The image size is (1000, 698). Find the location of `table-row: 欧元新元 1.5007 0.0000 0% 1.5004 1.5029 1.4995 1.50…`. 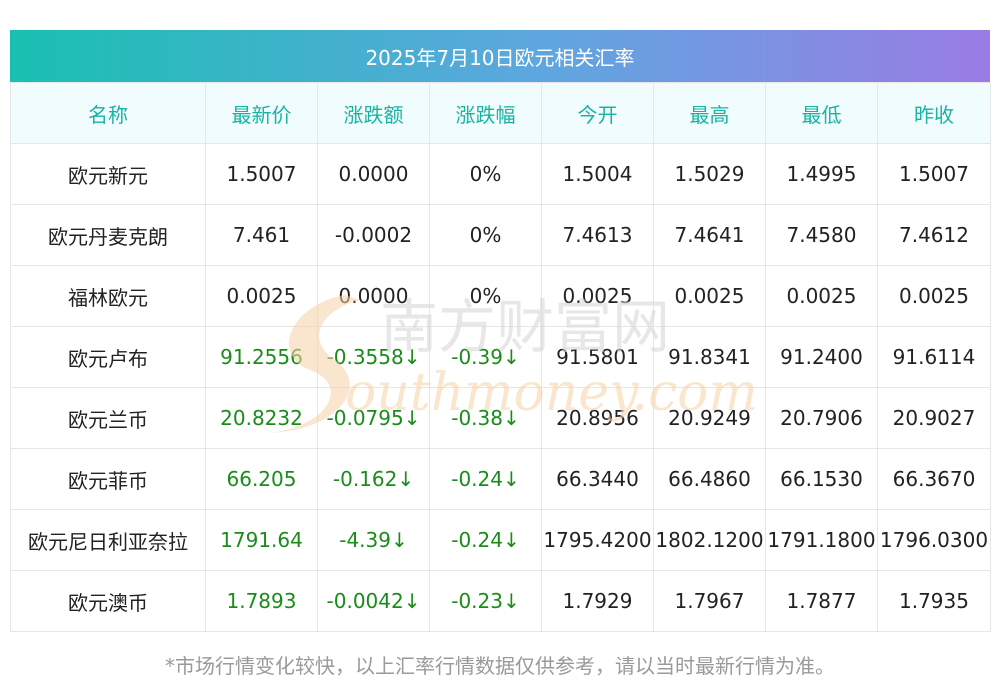

table-row: 欧元新元 1.5007 0.0000 0% 1.5004 1.5029 1.4995 1.50… is located at coordinates (500, 174).